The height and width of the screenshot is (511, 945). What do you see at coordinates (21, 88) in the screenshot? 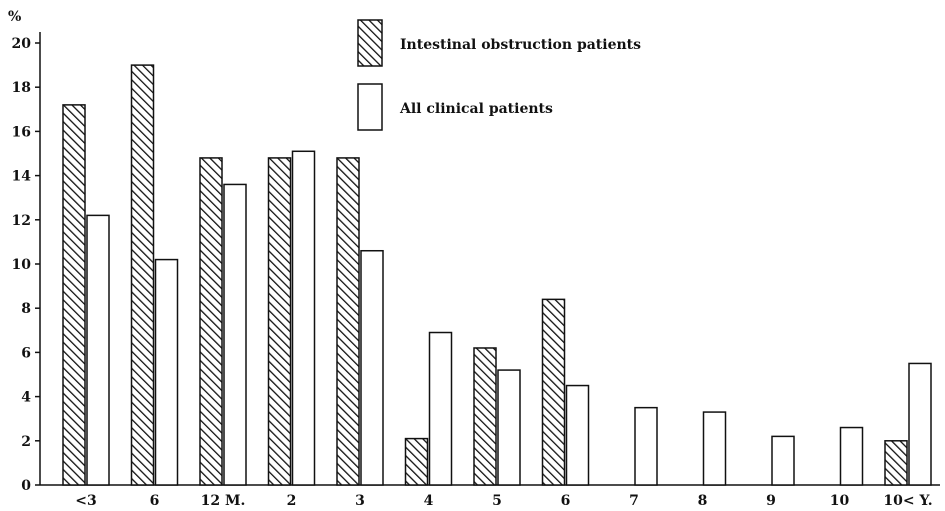
I see `y-tick-label: 18` at bounding box center [21, 88].